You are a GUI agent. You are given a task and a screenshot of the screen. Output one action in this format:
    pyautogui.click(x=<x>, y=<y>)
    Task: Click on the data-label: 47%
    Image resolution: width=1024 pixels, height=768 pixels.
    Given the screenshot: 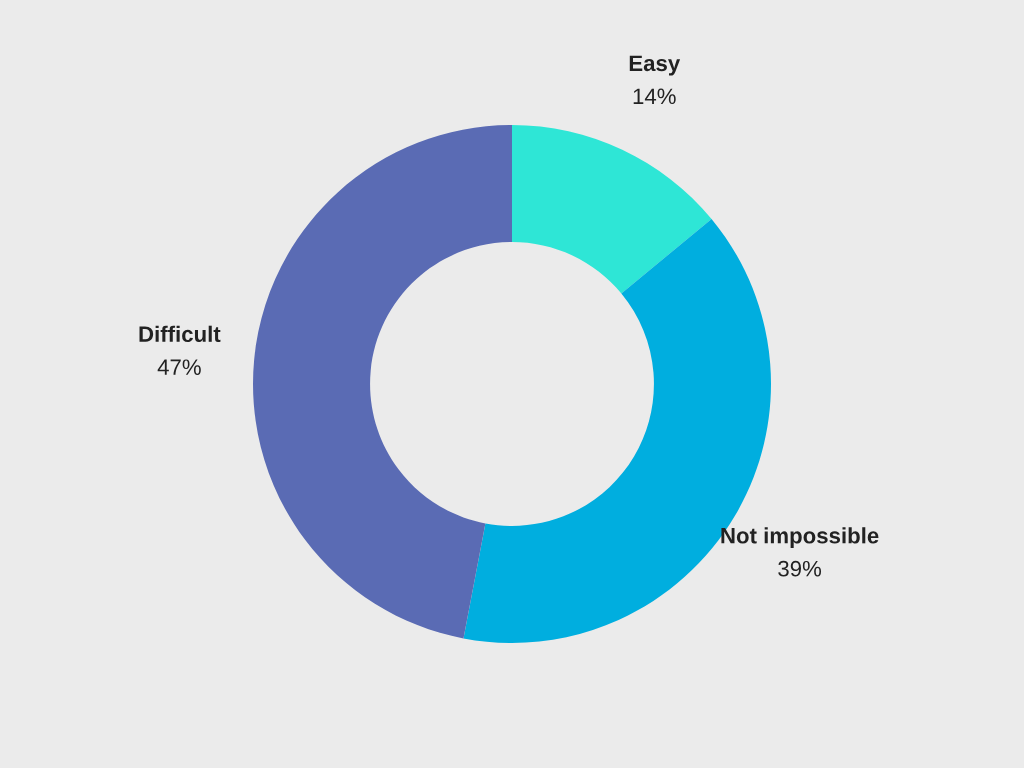 What is the action you would take?
    pyautogui.click(x=179, y=367)
    